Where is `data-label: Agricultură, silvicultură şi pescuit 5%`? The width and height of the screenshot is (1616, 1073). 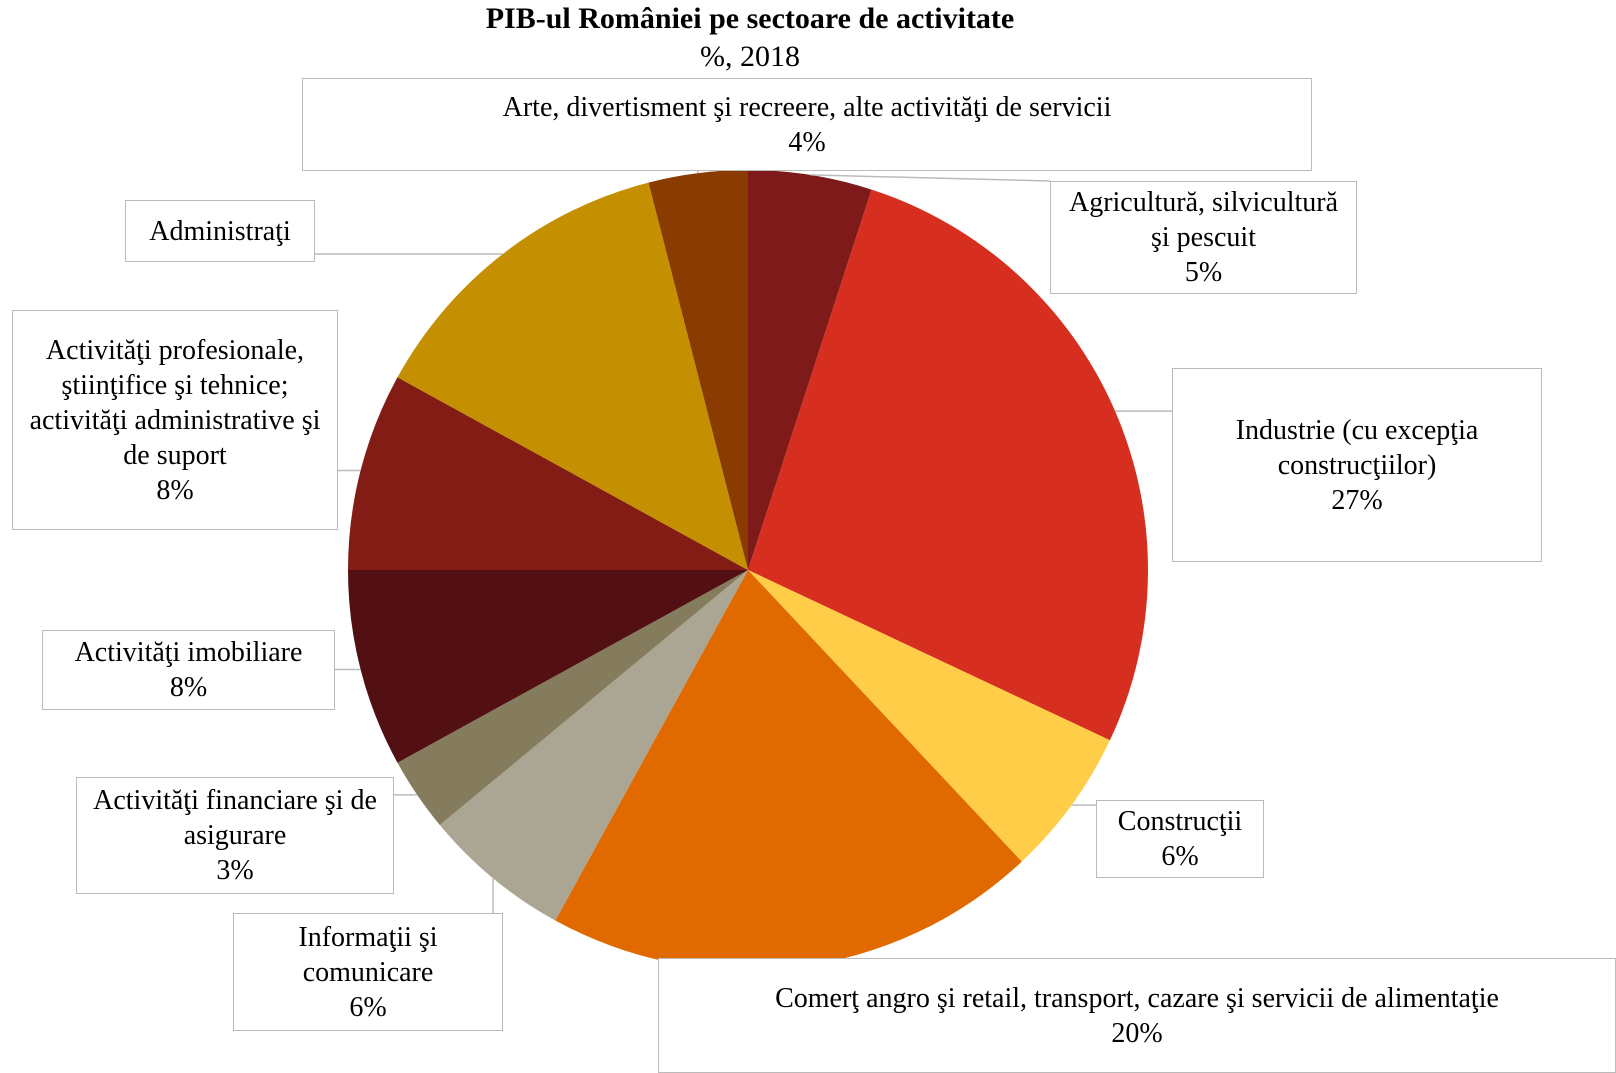 data-label: Agricultură, silvicultură şi pescuit 5% is located at coordinates (1203, 237).